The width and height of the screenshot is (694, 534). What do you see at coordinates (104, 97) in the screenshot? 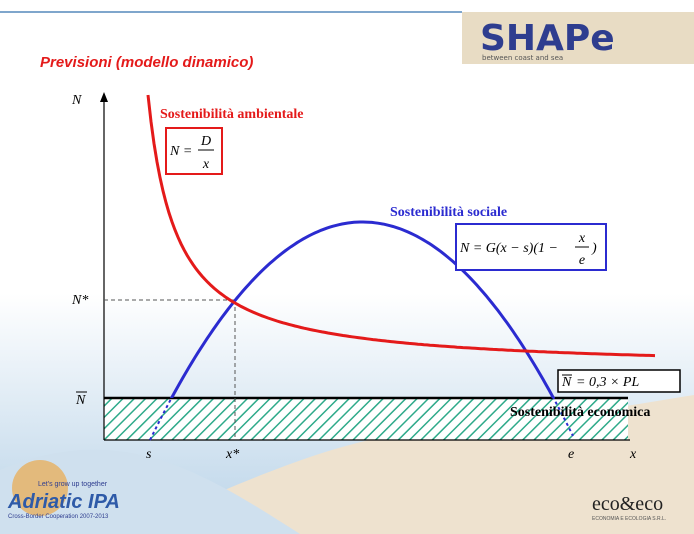
I see `y-arrow` at bounding box center [104, 97].